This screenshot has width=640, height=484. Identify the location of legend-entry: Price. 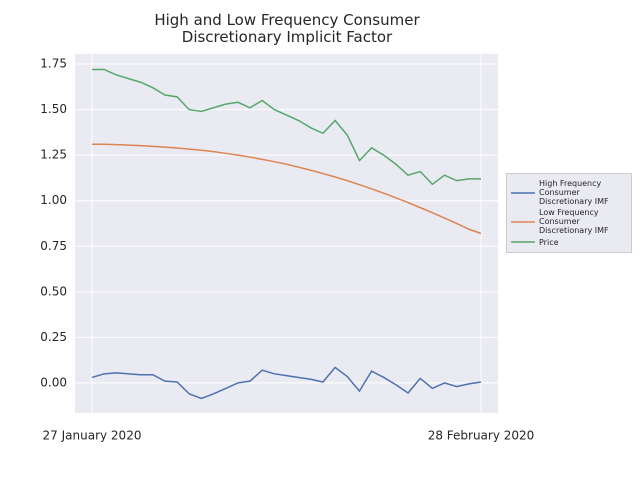
(569, 242).